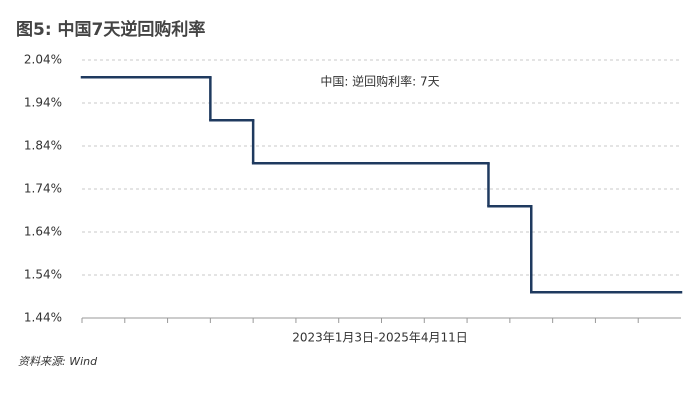 Image resolution: width=700 pixels, height=401 pixels. I want to click on chart-title: 图5: 中国7天逆回购利率, so click(110, 29).